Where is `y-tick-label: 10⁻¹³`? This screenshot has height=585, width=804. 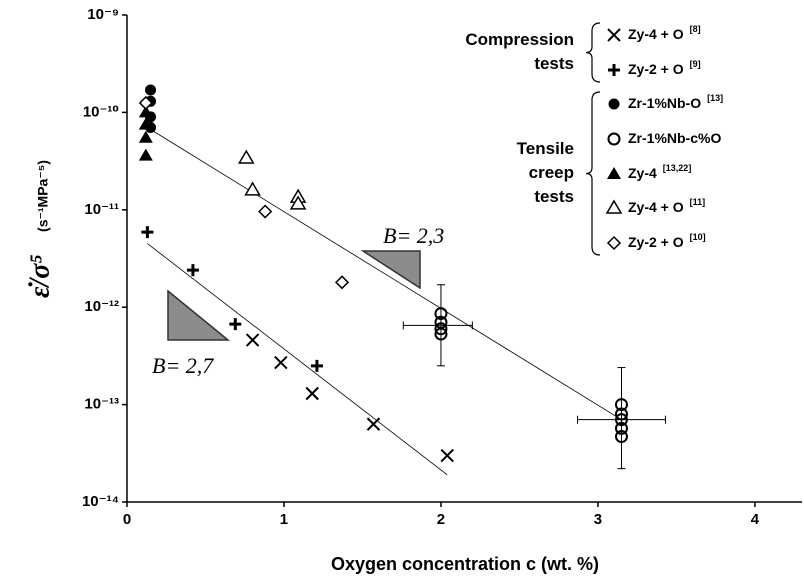
y-tick-label: 10⁻¹³ is located at coordinates (101, 404).